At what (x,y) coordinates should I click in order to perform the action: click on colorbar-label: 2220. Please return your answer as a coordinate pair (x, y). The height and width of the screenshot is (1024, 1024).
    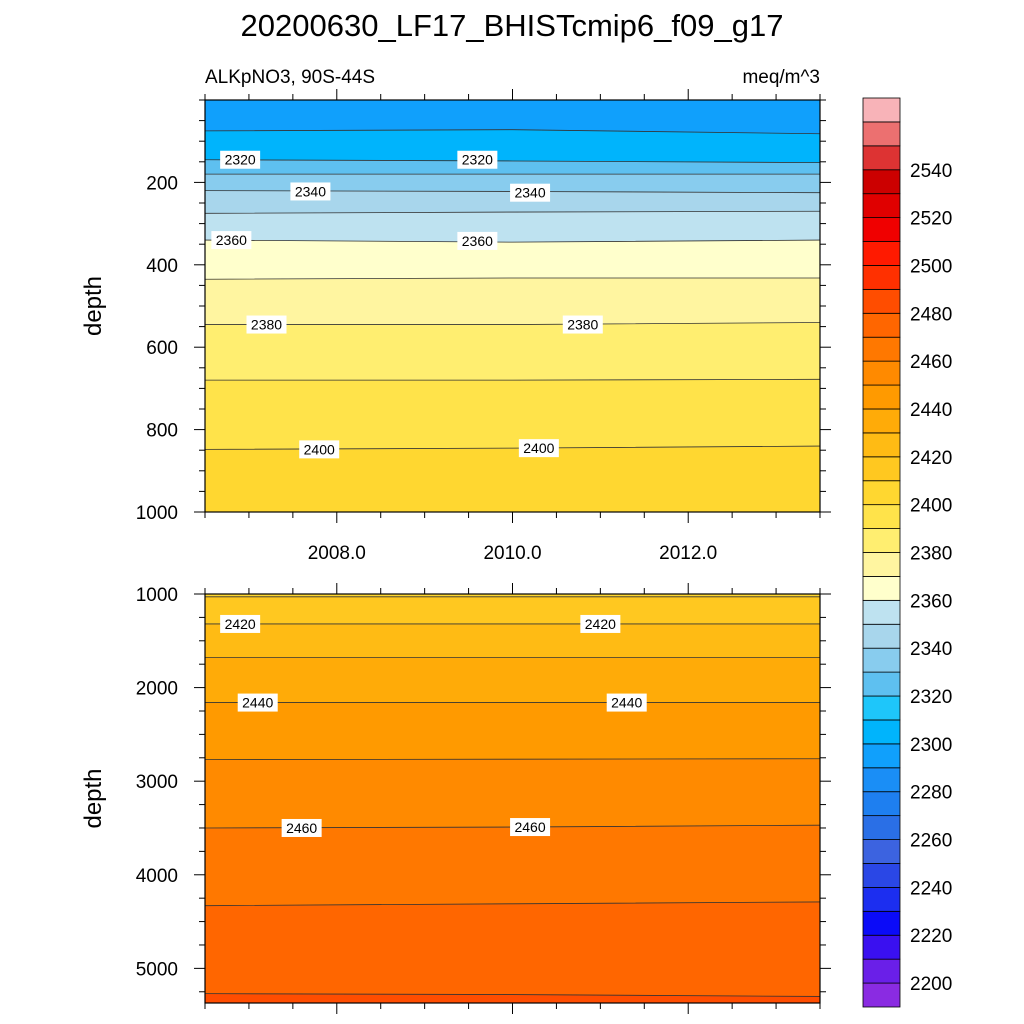
    Looking at the image, I should click on (931, 936).